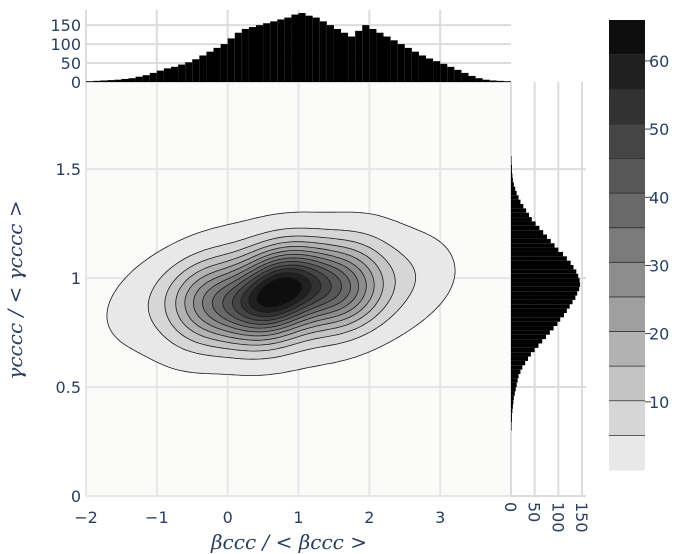 This screenshot has height=554, width=674. What do you see at coordinates (288, 542) in the screenshot?
I see `x-axis-title: βccc / < βccc >` at bounding box center [288, 542].